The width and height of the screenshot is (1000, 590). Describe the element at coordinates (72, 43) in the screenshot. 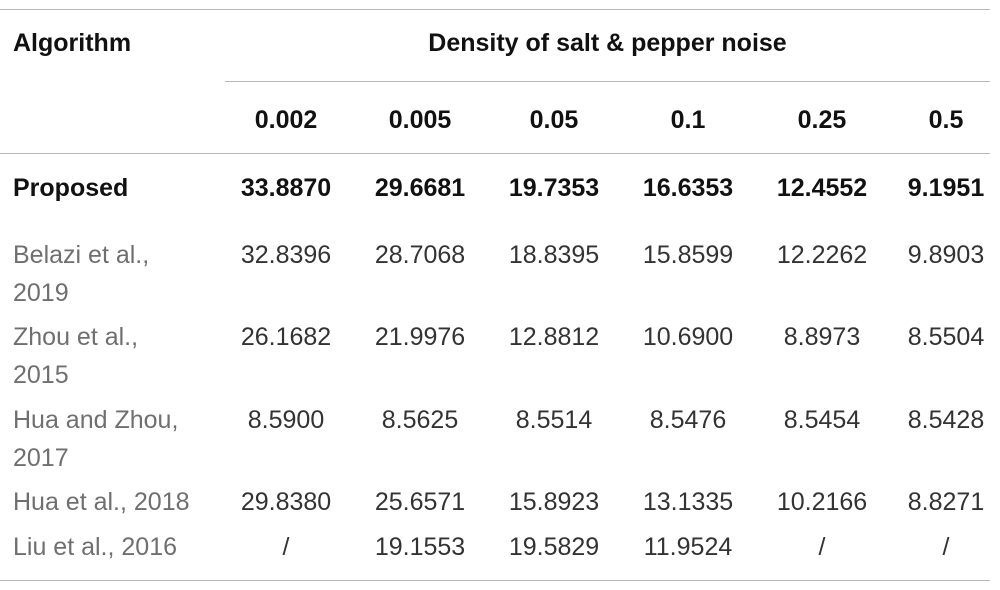

I see `algorithm-header: Algorithm` at that location.